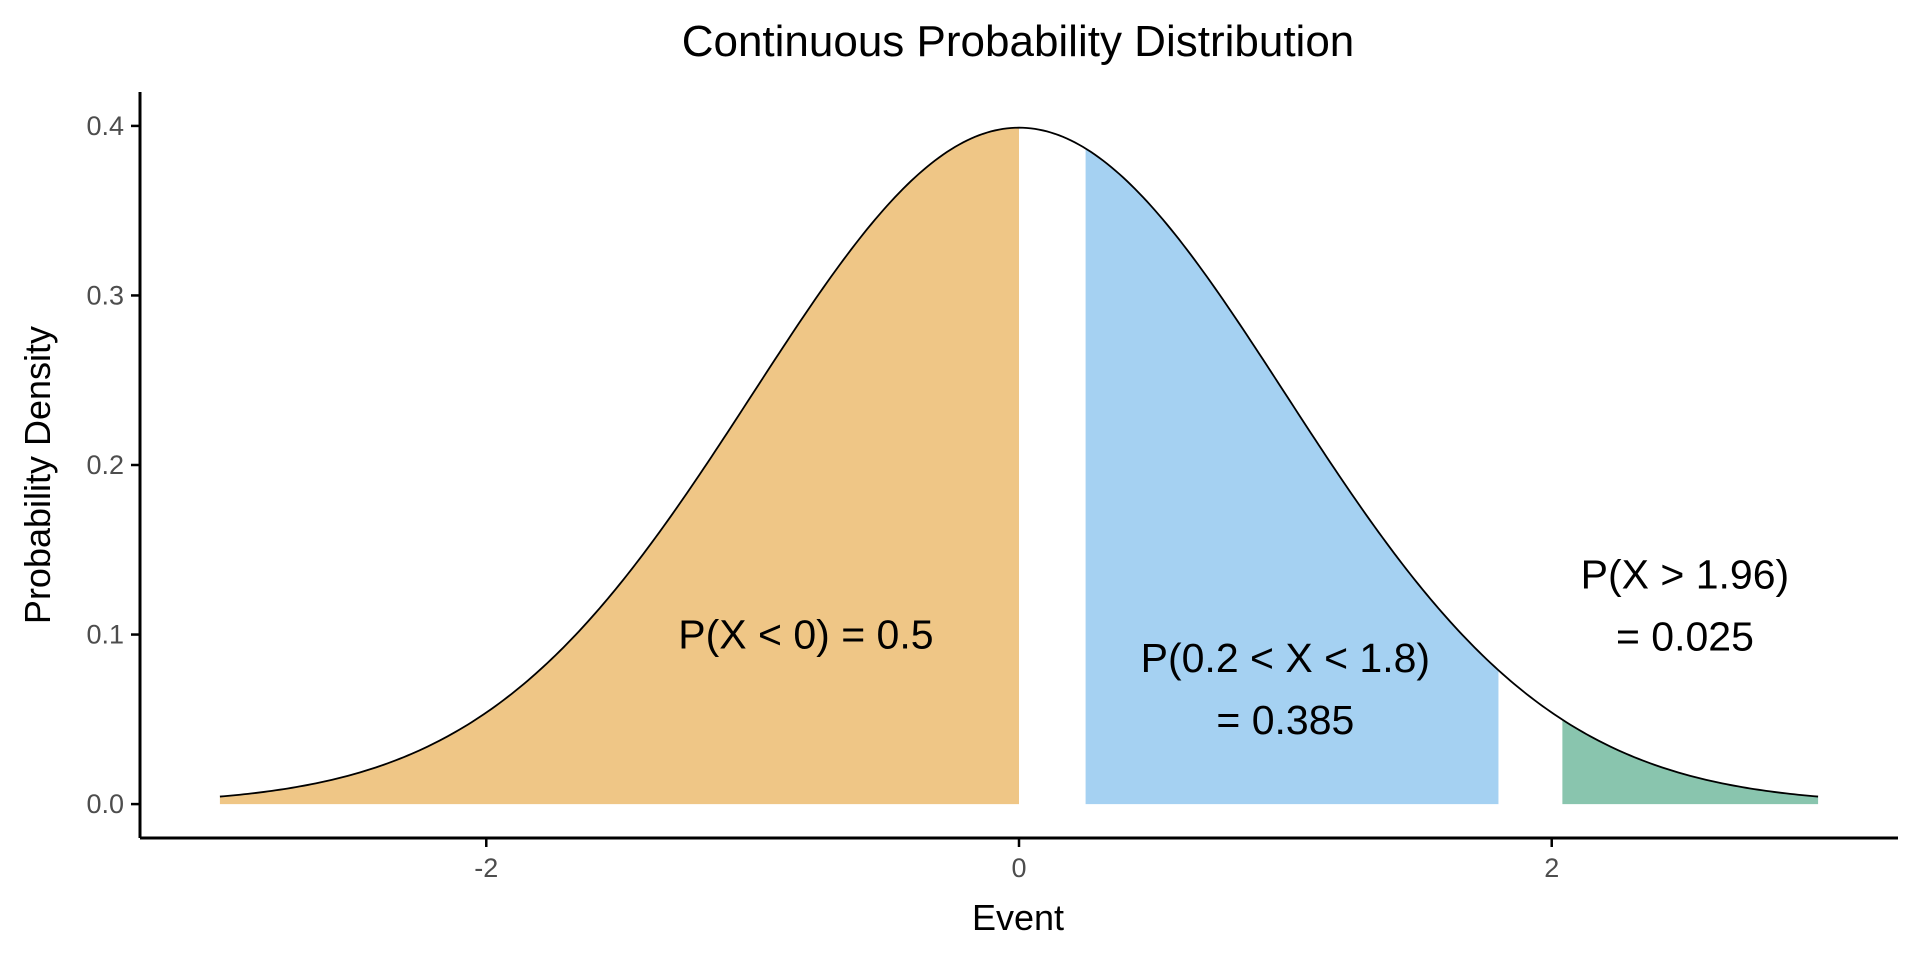 The image size is (1920, 960). Describe the element at coordinates (1285, 720) in the screenshot. I see `region-label-2: = 0.385` at that location.